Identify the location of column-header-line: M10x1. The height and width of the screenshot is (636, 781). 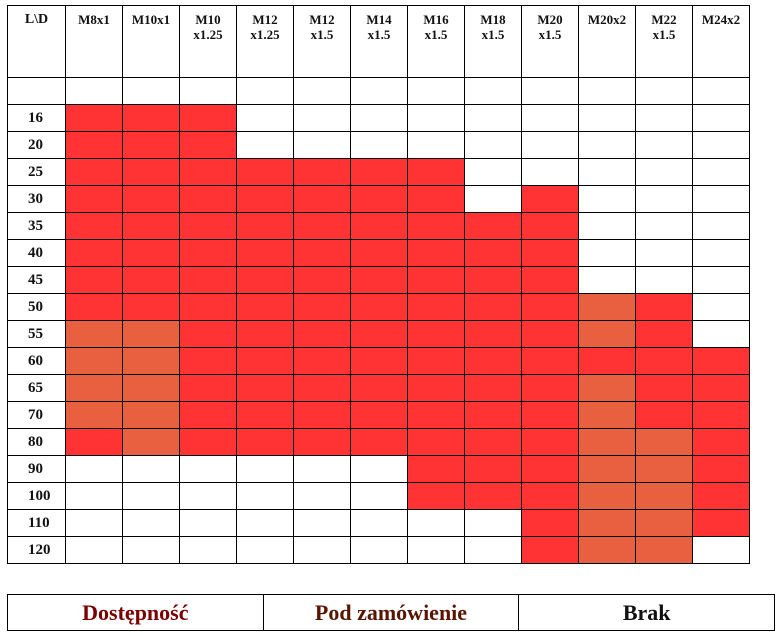
(151, 19).